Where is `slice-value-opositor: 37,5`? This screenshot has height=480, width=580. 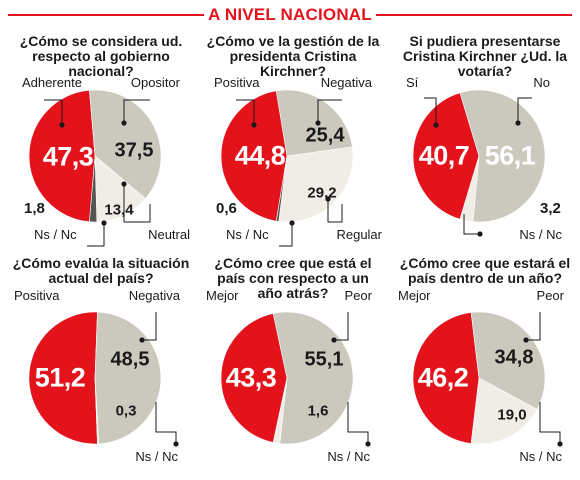 slice-value-opositor: 37,5 is located at coordinates (134, 150).